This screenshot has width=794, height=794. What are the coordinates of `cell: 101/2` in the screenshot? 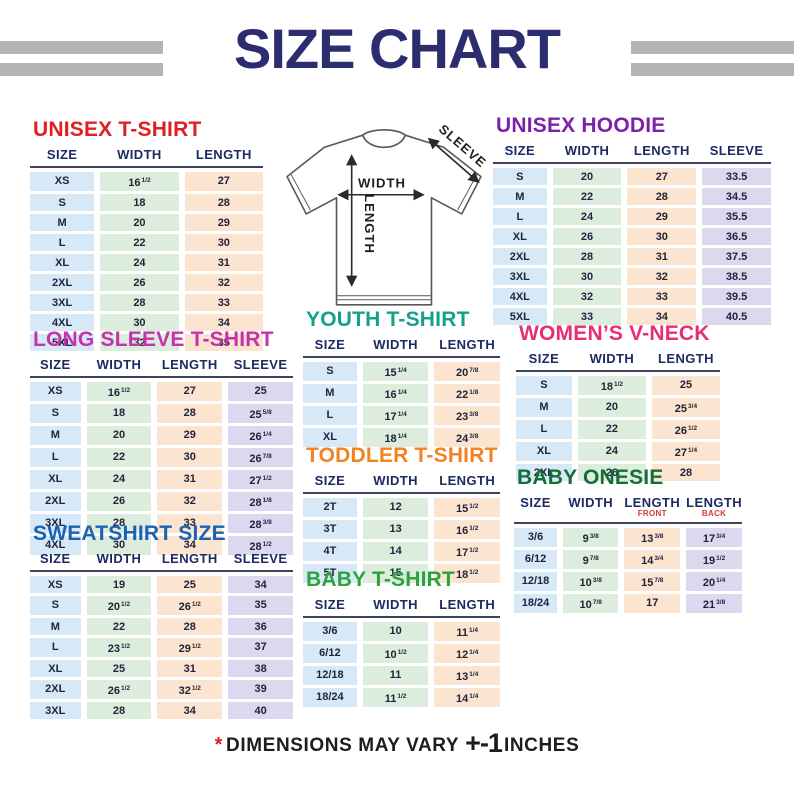 It's located at (395, 653).